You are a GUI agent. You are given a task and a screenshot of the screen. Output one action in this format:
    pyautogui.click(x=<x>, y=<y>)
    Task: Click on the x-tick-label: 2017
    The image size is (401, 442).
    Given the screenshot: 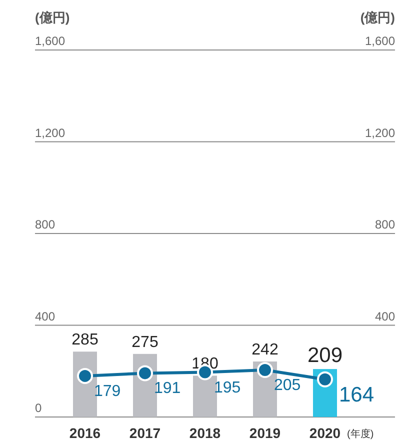 What is the action you would take?
    pyautogui.click(x=145, y=433)
    